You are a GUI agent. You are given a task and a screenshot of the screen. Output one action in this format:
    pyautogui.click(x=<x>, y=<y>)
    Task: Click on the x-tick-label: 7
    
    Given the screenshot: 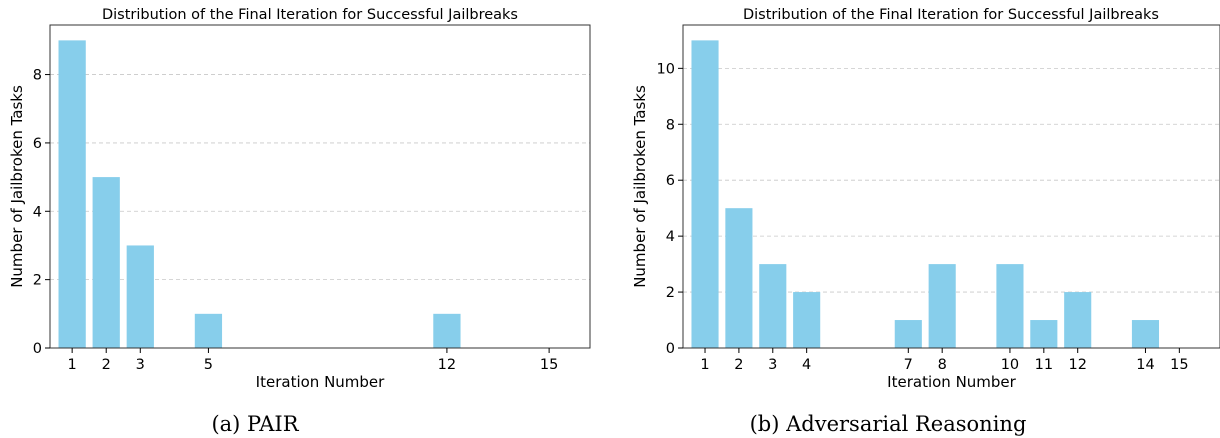 What is the action you would take?
    pyautogui.click(x=908, y=365)
    